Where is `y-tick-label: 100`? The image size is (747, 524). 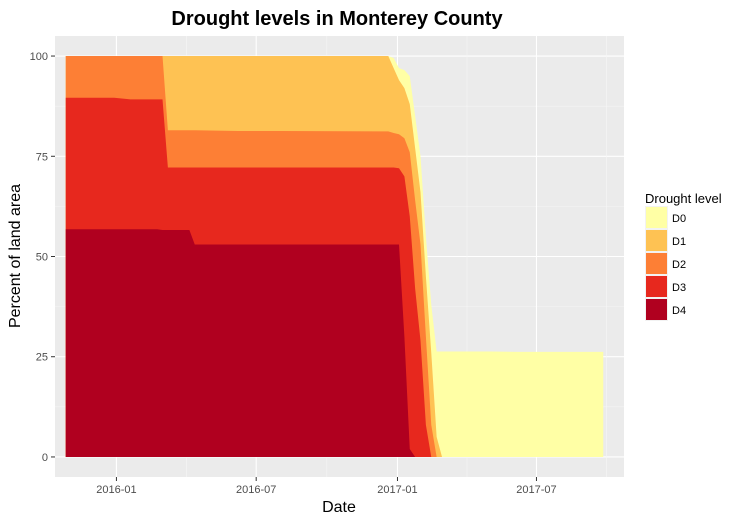 y-tick-label: 100 is located at coordinates (39, 57).